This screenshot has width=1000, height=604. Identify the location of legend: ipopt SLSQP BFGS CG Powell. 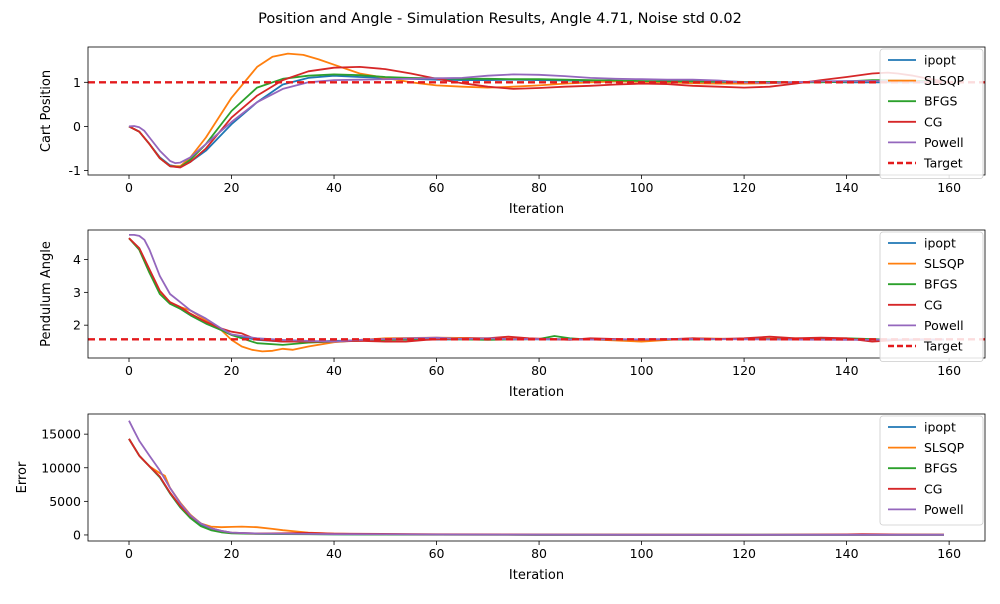
(931, 470).